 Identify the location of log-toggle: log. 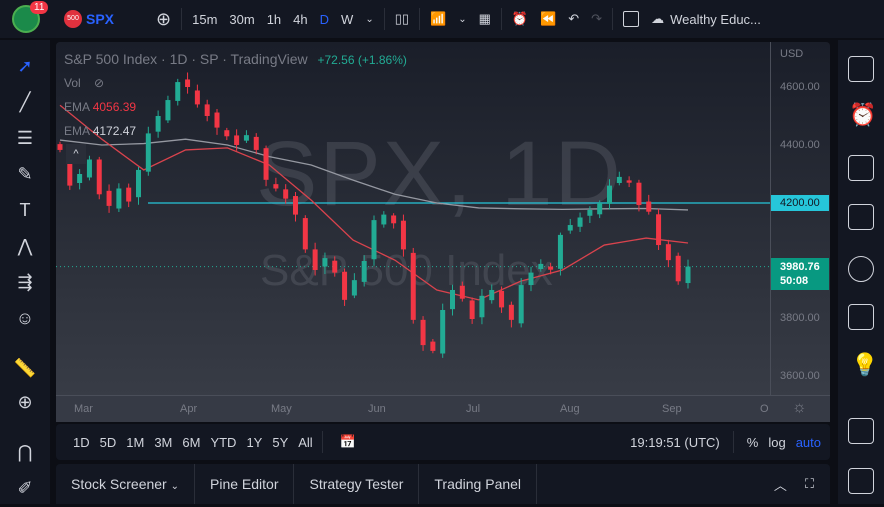
(777, 442).